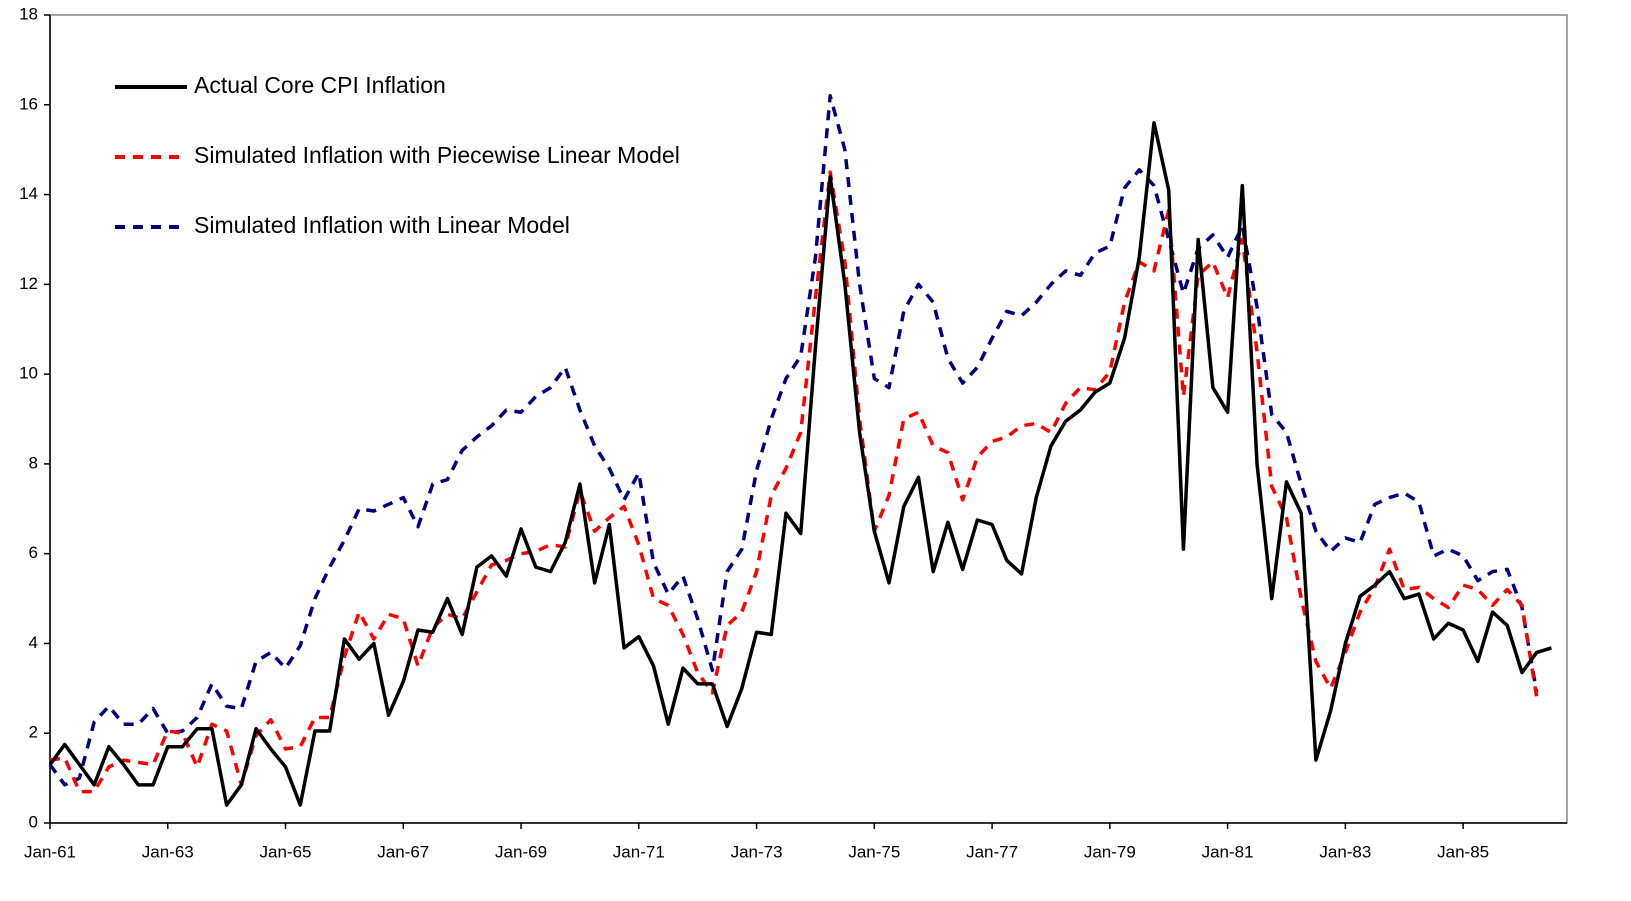  Describe the element at coordinates (382, 225) in the screenshot. I see `legend-label: Simulated Inflation with Linear Model` at that location.